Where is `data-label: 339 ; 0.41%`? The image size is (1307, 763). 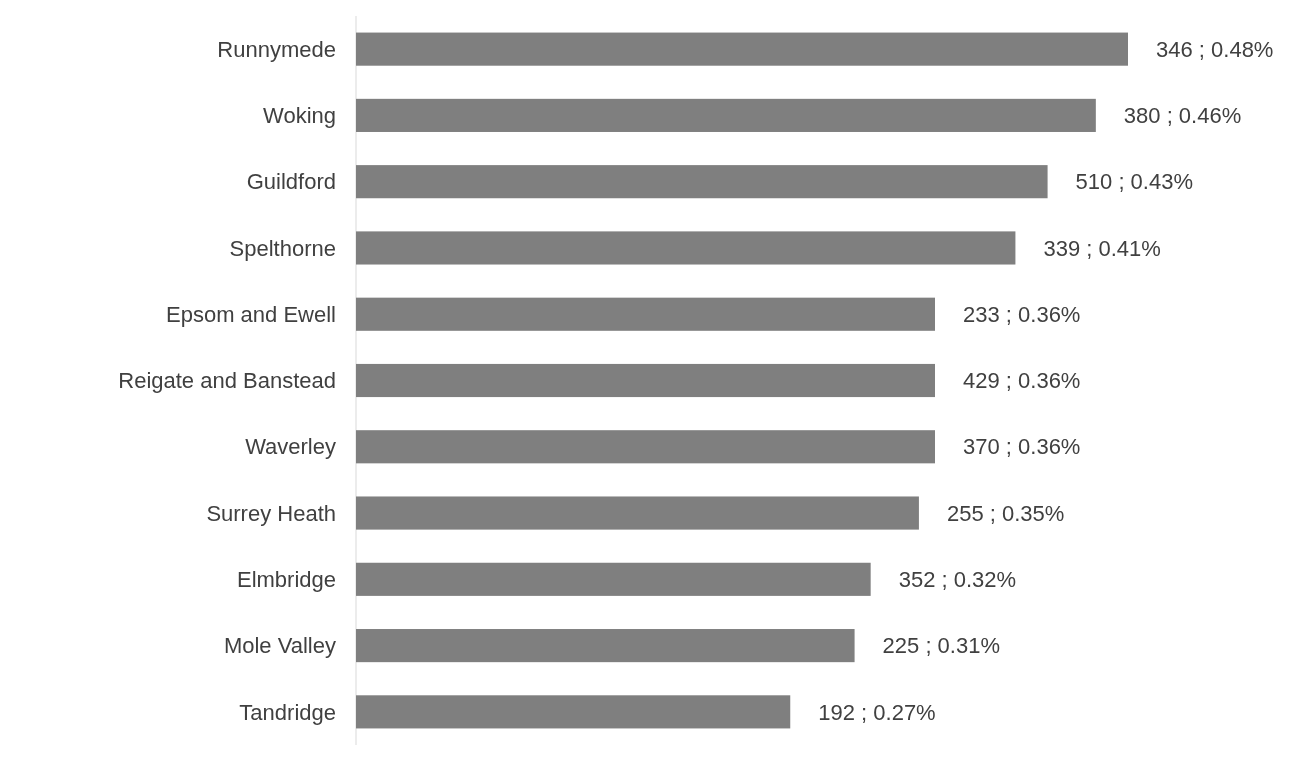 data-label: 339 ; 0.41% is located at coordinates (1102, 248).